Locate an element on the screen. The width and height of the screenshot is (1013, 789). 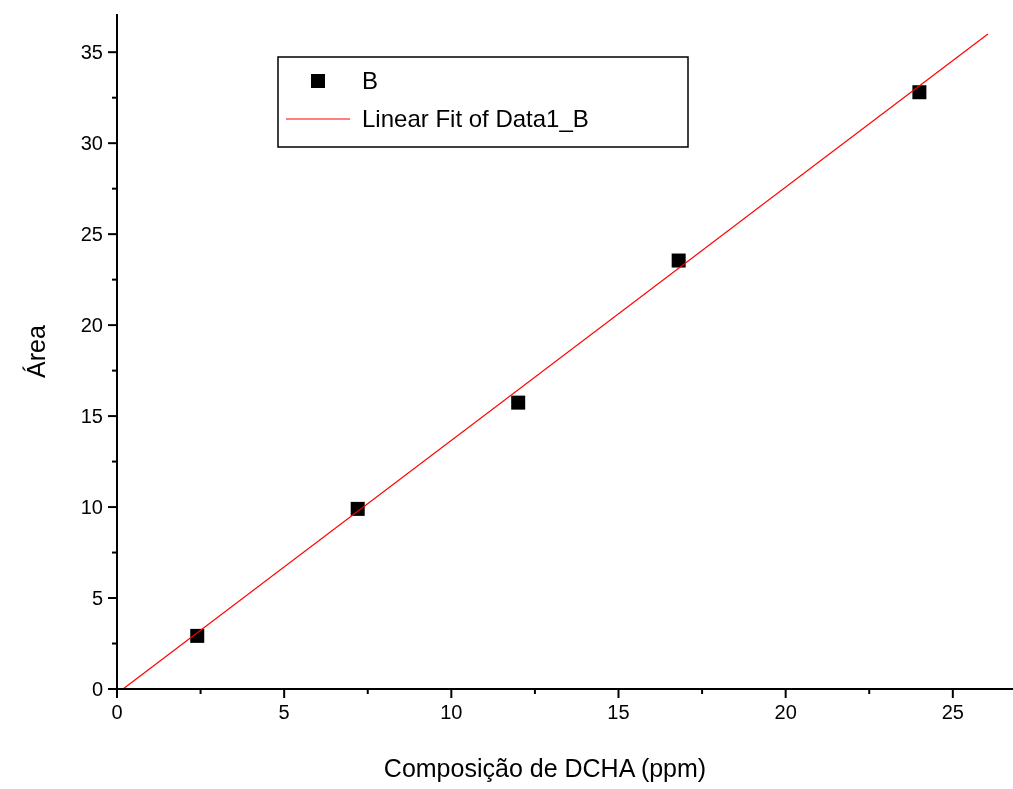
x-tick-label: 0 is located at coordinates (117, 712).